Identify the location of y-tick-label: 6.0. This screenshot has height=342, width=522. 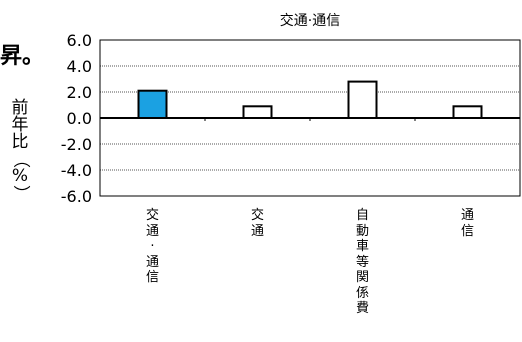
(79, 40).